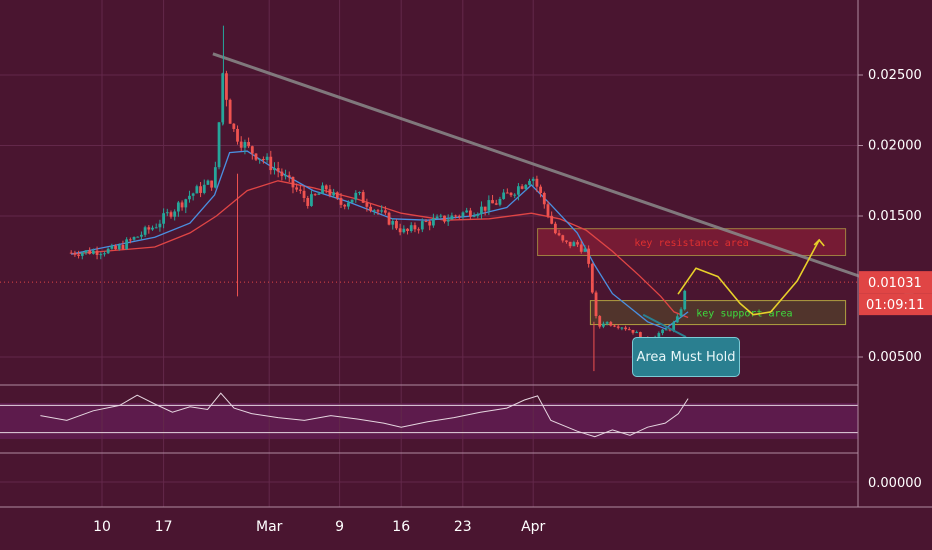 This screenshot has width=932, height=550. Describe the element at coordinates (895, 216) in the screenshot. I see `y-tick-label: 0.01500` at that location.